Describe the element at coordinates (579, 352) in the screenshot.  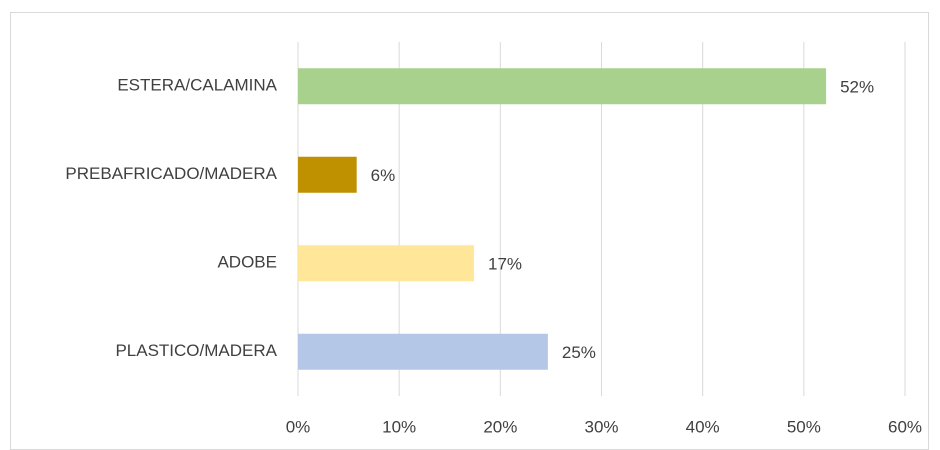
I see `data-label: 25%` at that location.